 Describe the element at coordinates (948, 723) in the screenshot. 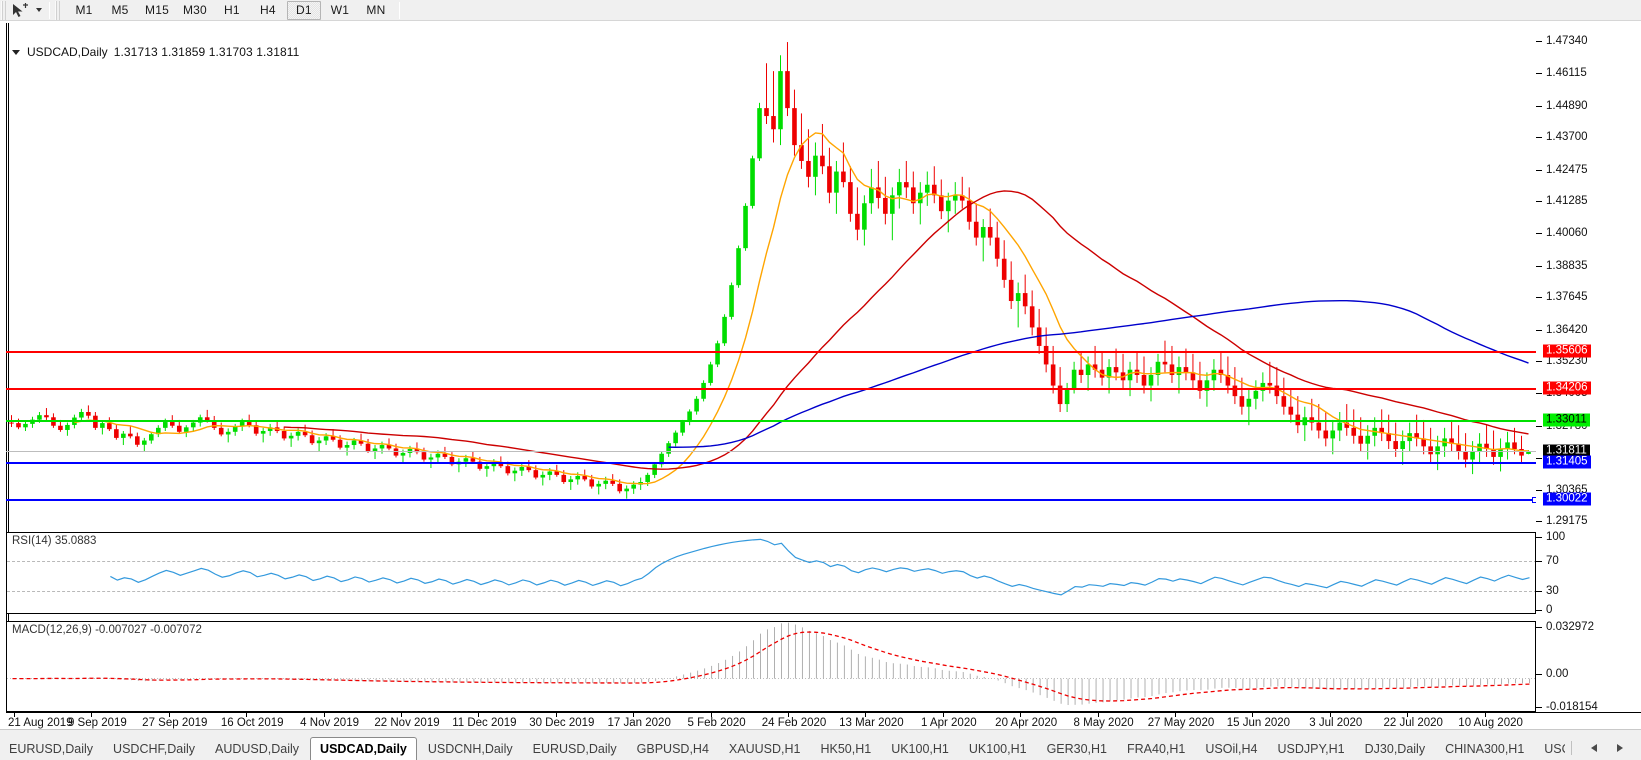

I see `time-tick-label: 1 Apr 2020` at that location.